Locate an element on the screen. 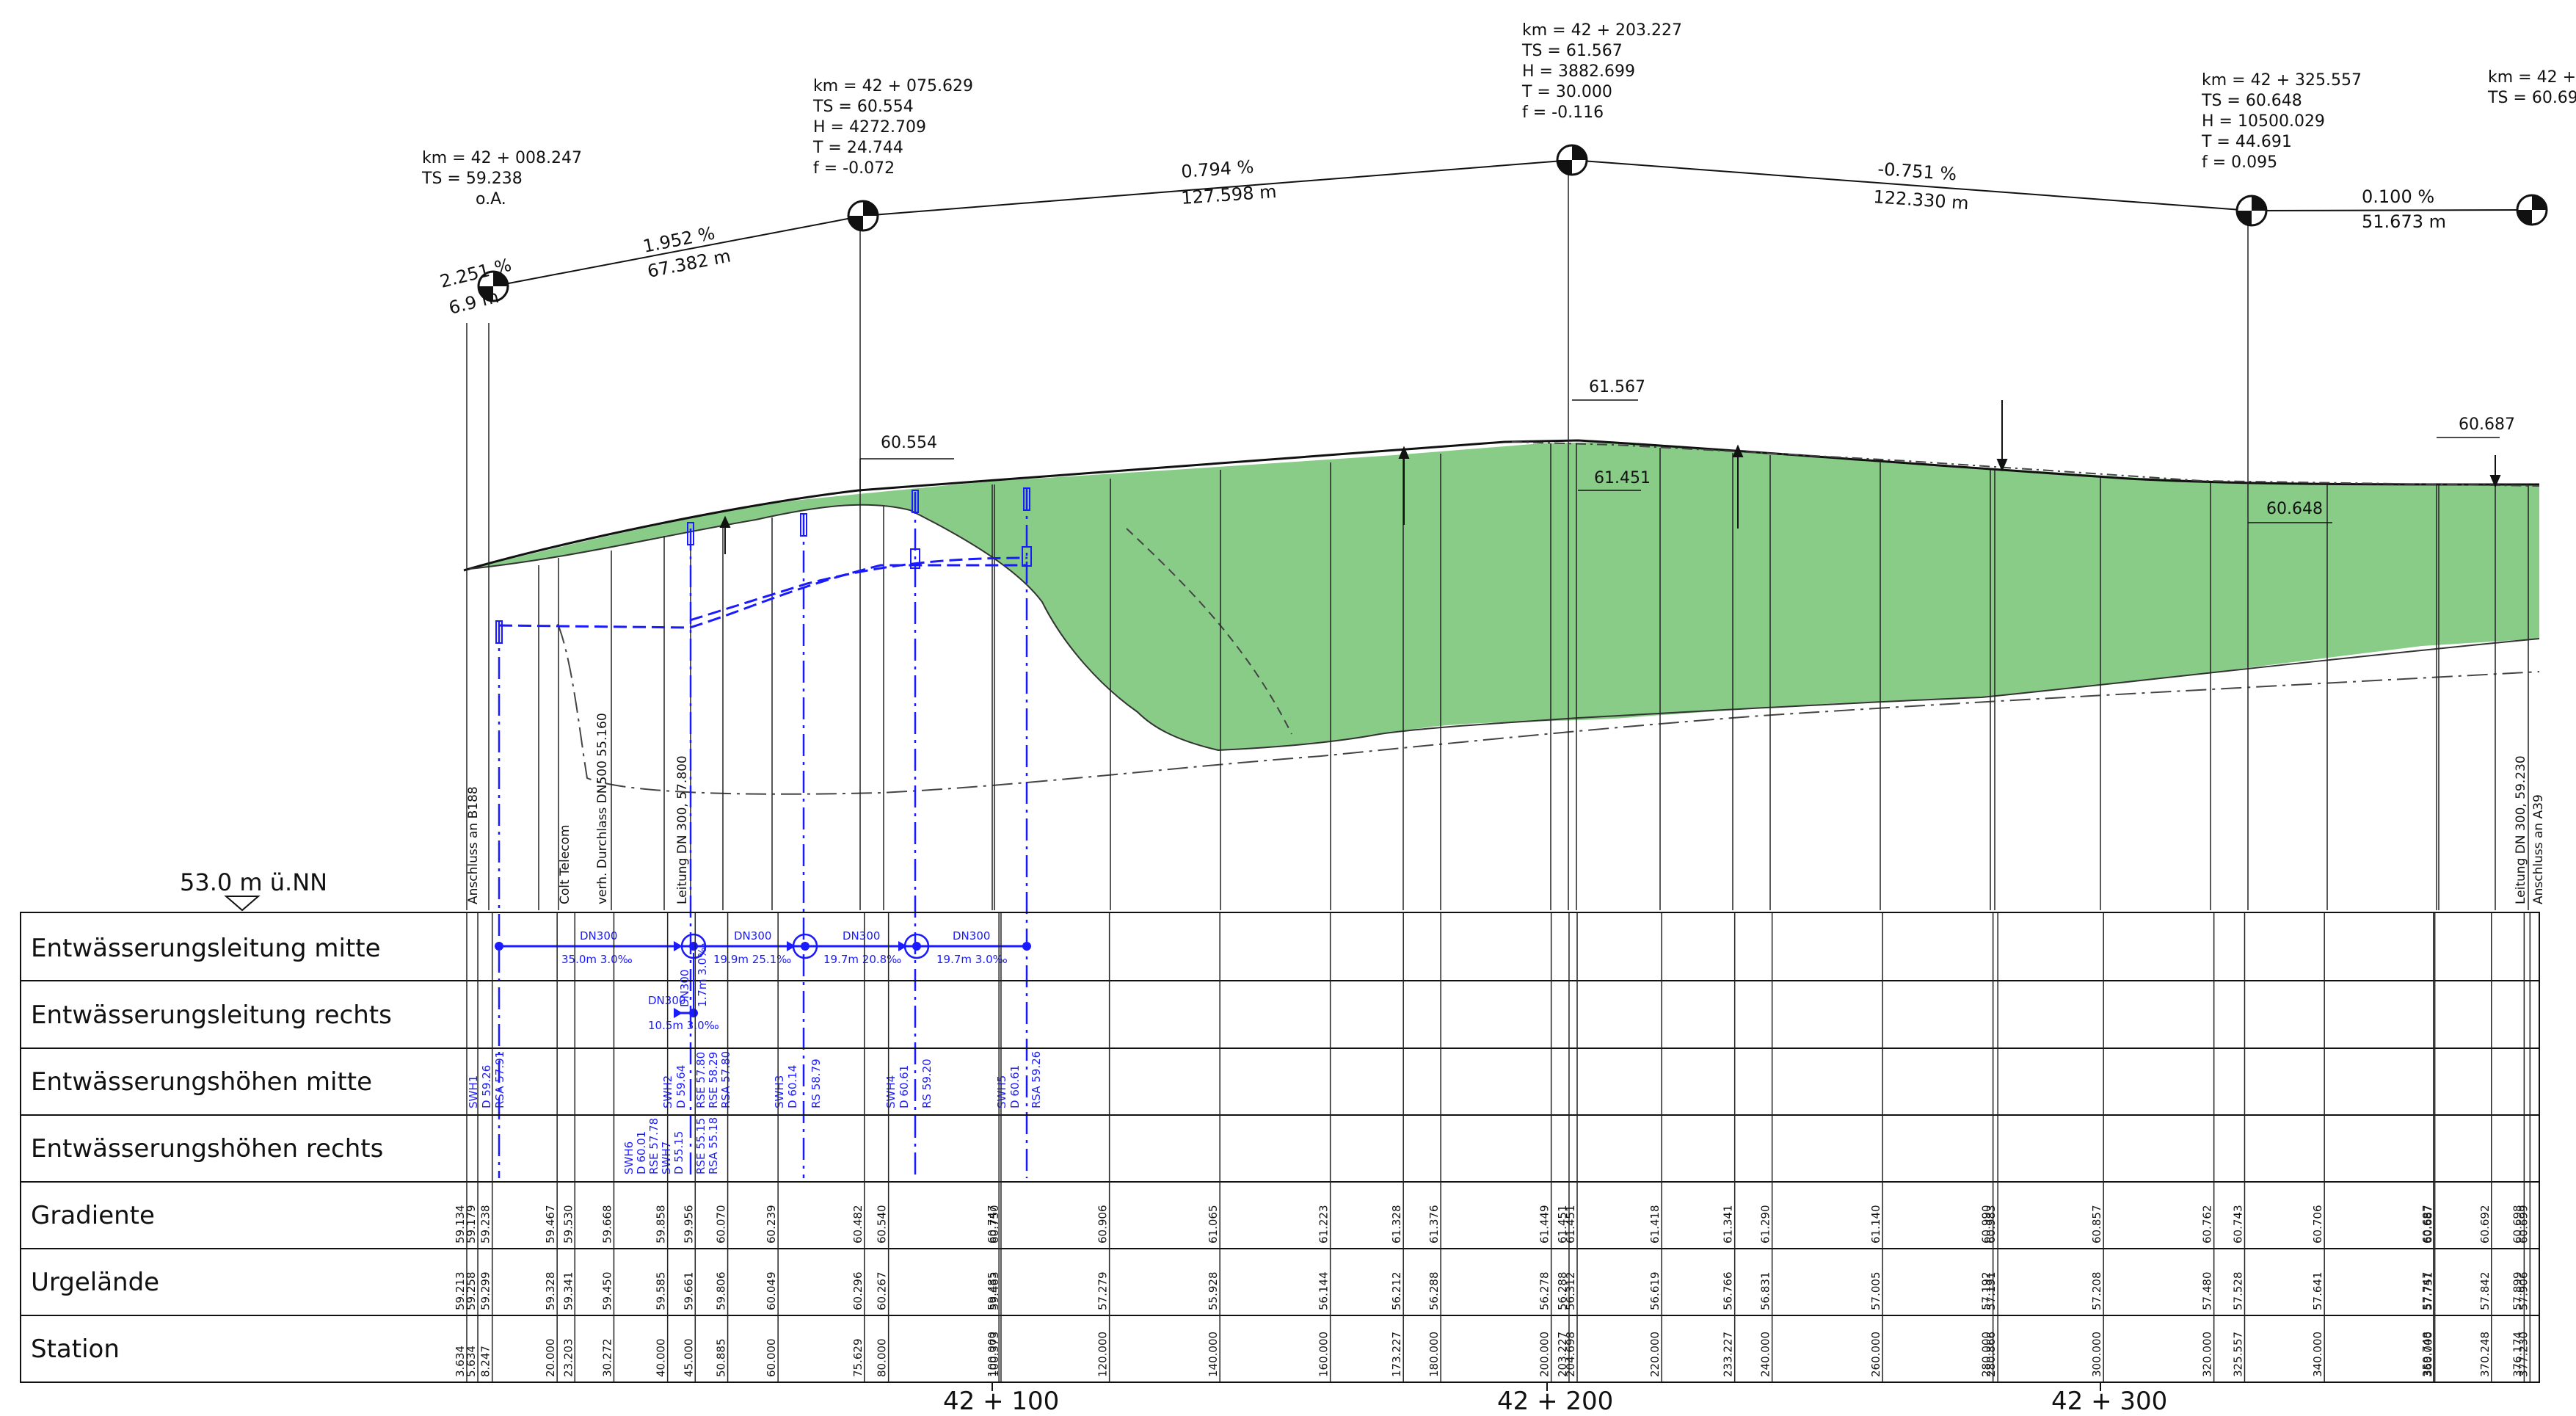 The width and height of the screenshot is (2576, 1416). urgelaende-value: 59.258 is located at coordinates (471, 1291).